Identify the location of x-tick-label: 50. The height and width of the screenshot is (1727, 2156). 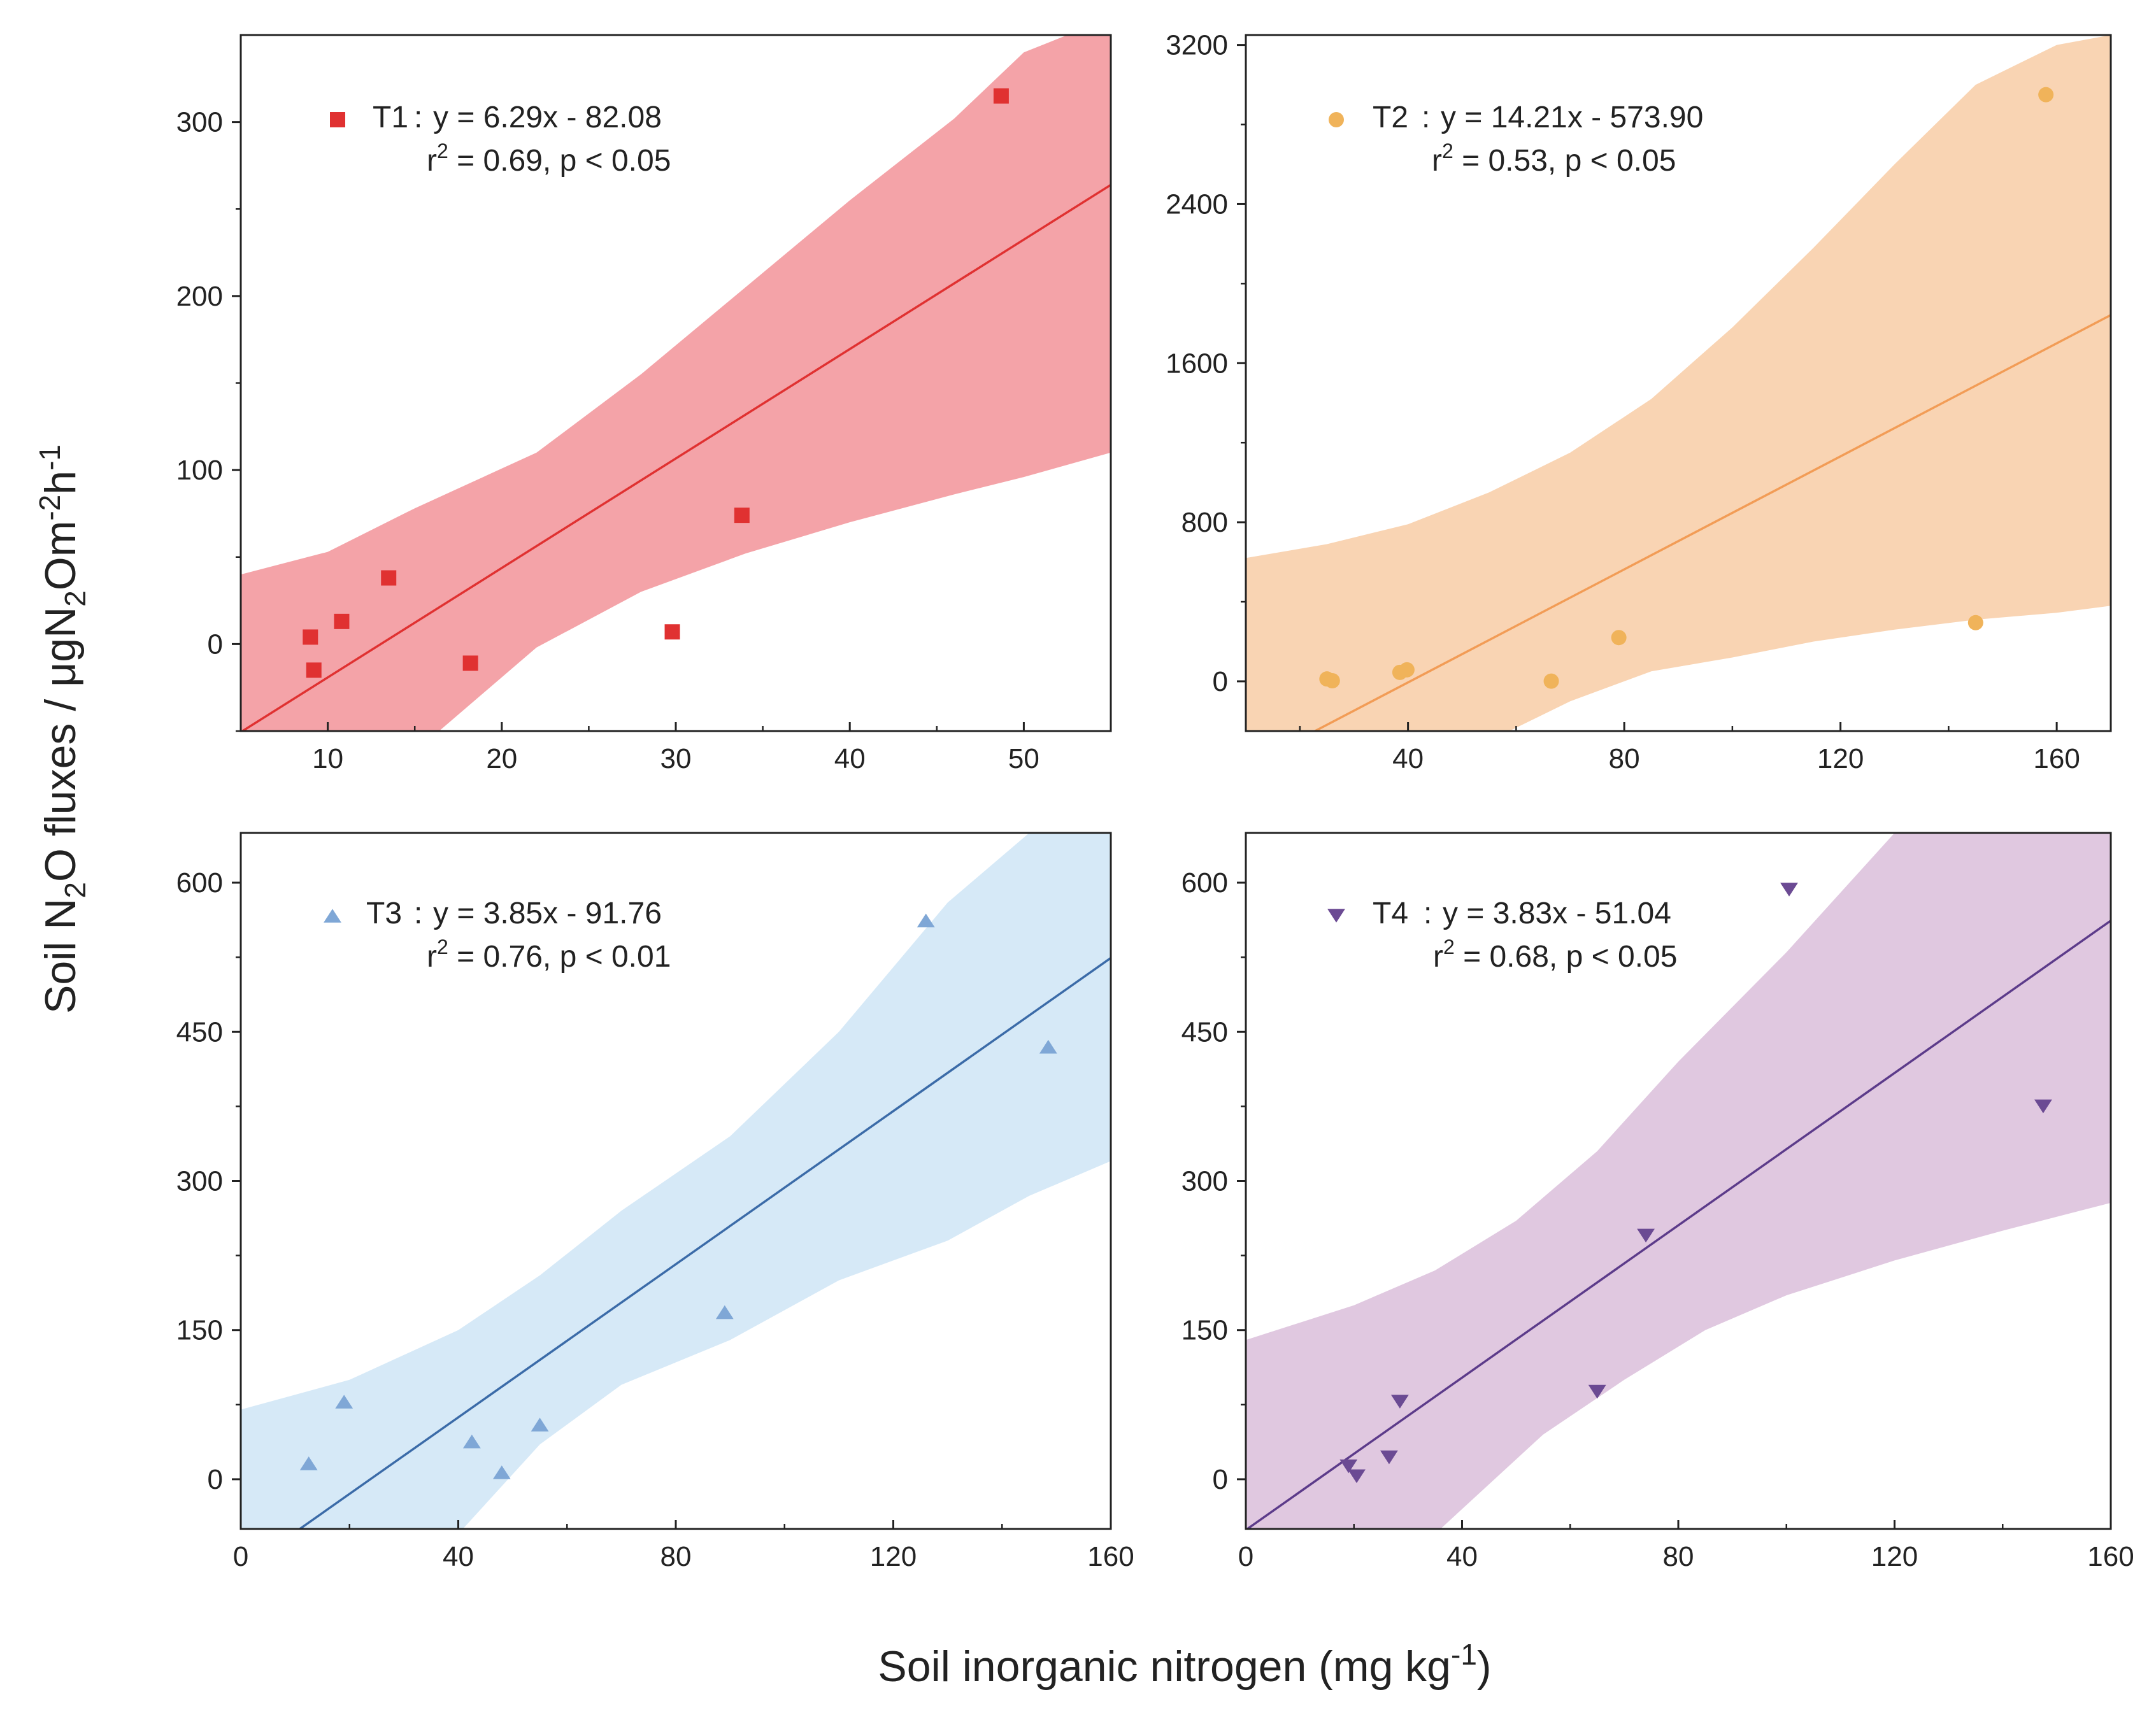
(1023, 759).